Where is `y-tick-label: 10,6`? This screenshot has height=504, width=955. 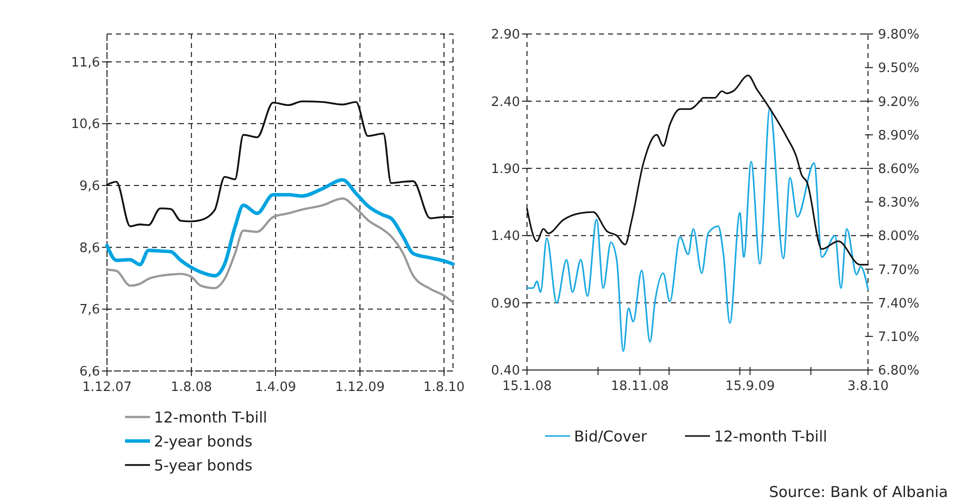 y-tick-label: 10,6 is located at coordinates (85, 124).